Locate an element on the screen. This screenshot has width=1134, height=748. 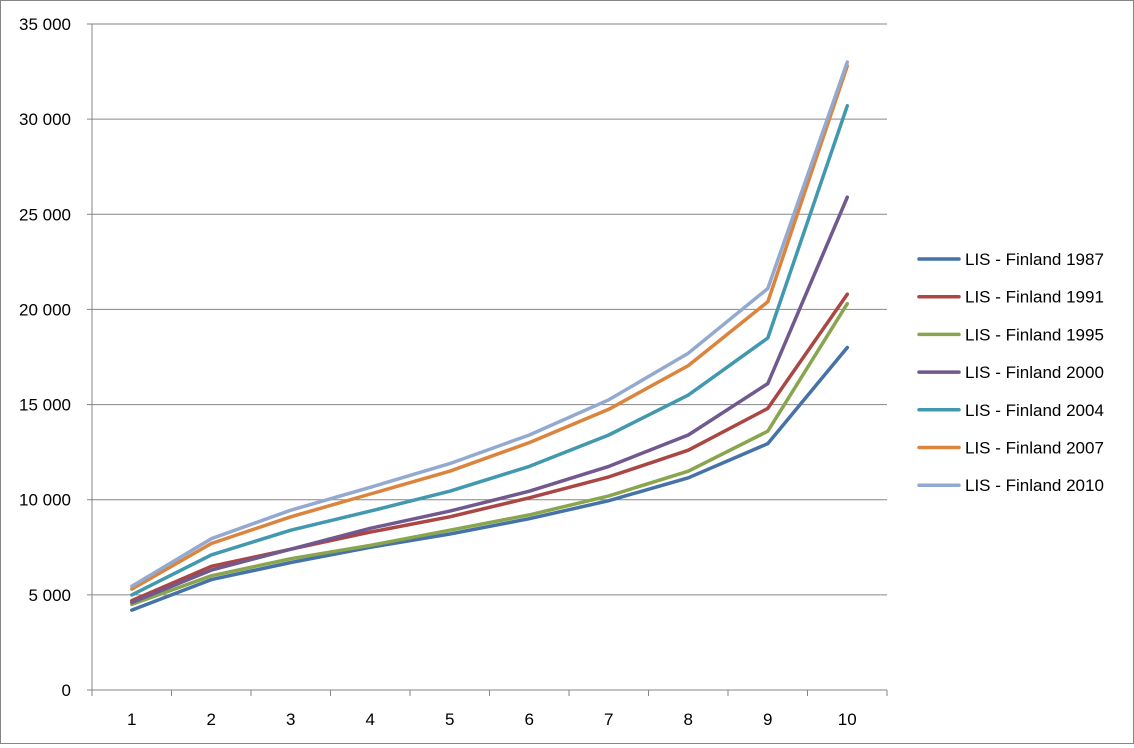
x-tick-label: 1 is located at coordinates (131, 719).